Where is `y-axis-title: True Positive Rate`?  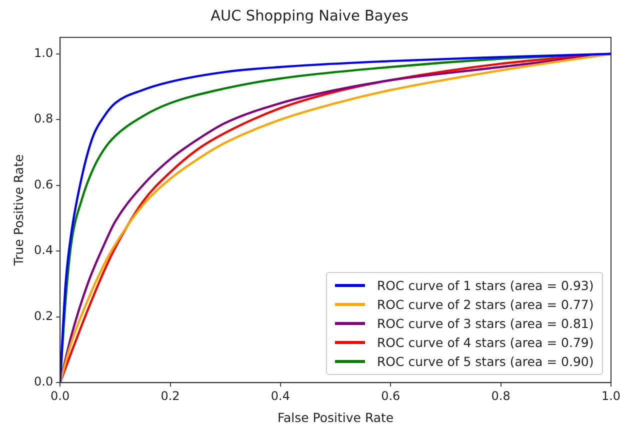
y-axis-title: True Positive Rate is located at coordinates (18, 210).